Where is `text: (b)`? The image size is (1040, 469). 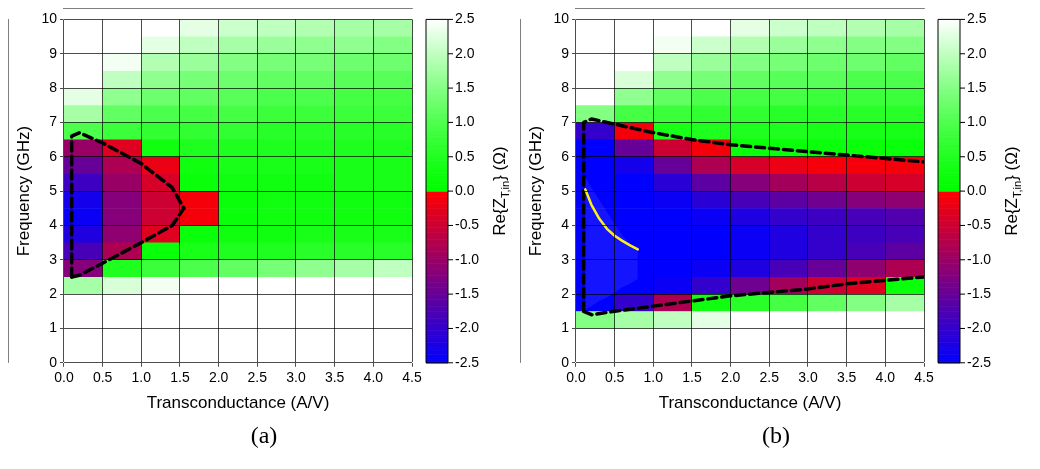
text: (b) is located at coordinates (776, 435).